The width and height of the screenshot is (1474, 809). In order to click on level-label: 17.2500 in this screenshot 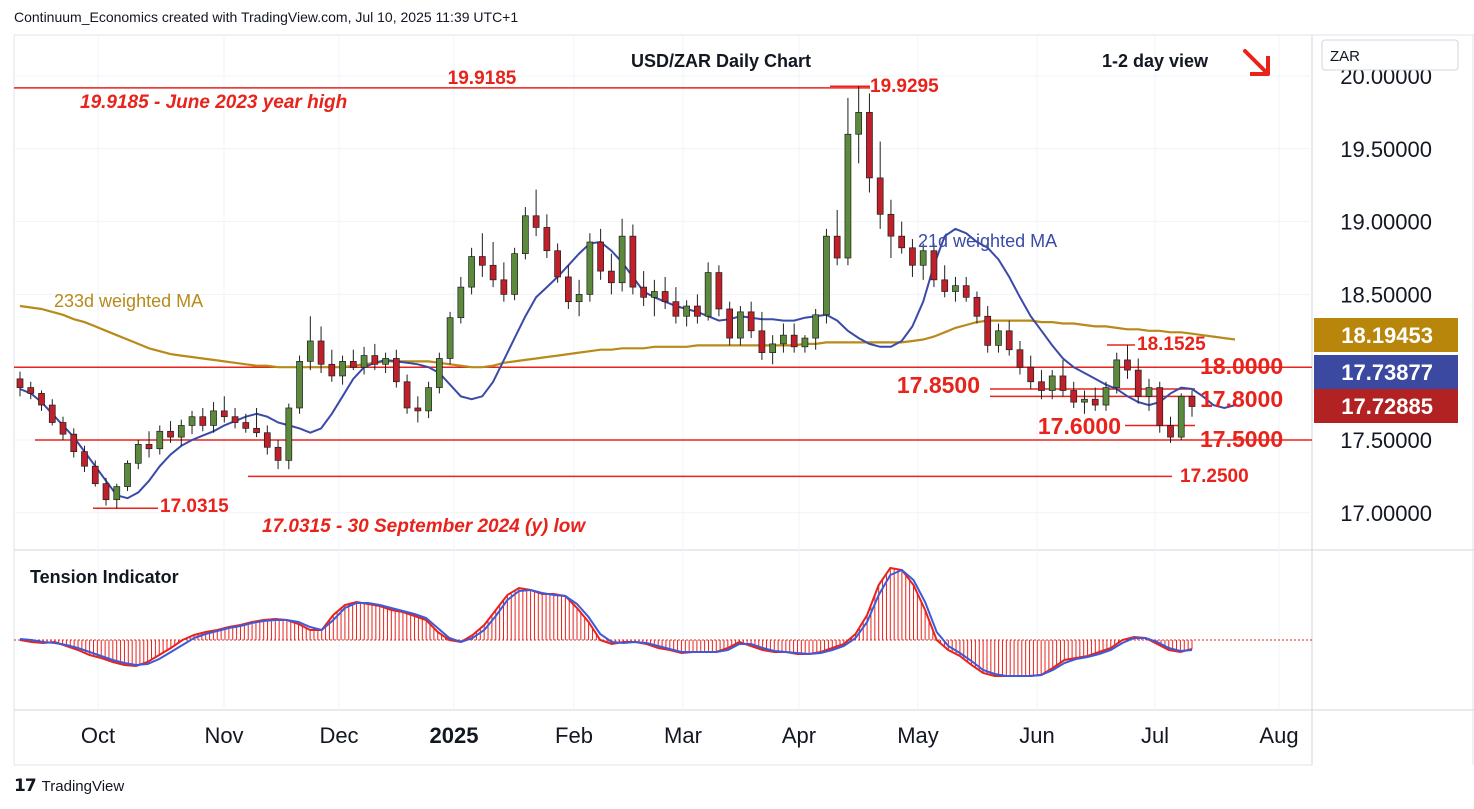, I will do `click(1214, 476)`.